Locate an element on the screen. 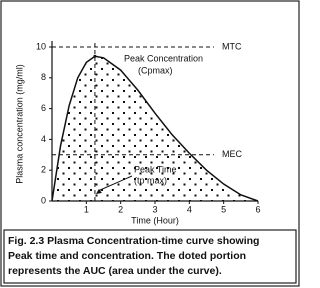 The width and height of the screenshot is (320, 288). peak-point is located at coordinates (95, 56).